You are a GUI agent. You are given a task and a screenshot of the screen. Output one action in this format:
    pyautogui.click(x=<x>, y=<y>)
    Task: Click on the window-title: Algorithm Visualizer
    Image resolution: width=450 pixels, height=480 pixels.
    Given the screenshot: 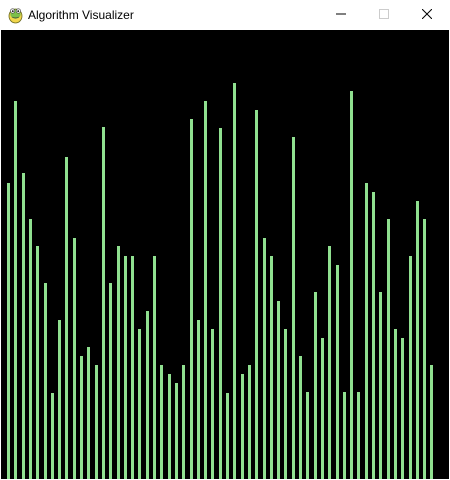 What is the action you would take?
    pyautogui.click(x=81, y=15)
    